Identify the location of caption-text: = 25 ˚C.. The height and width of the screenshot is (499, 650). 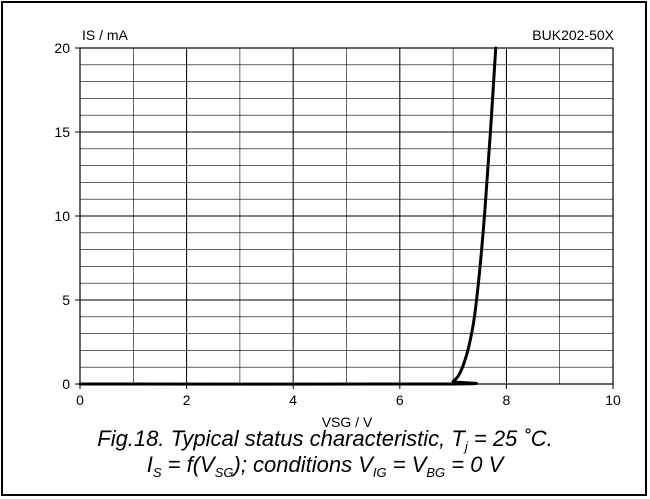
(510, 438).